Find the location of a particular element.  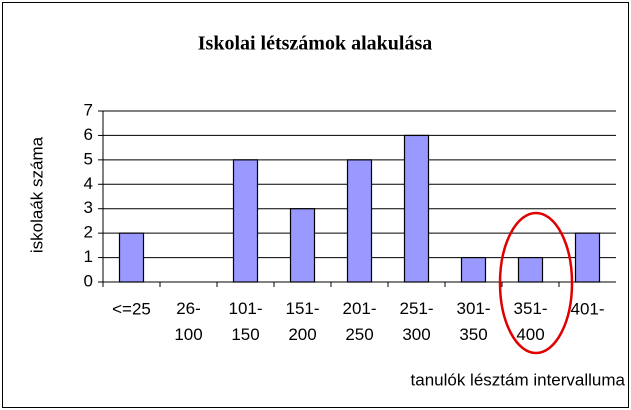

y-tick-label: 3 is located at coordinates (88, 207).